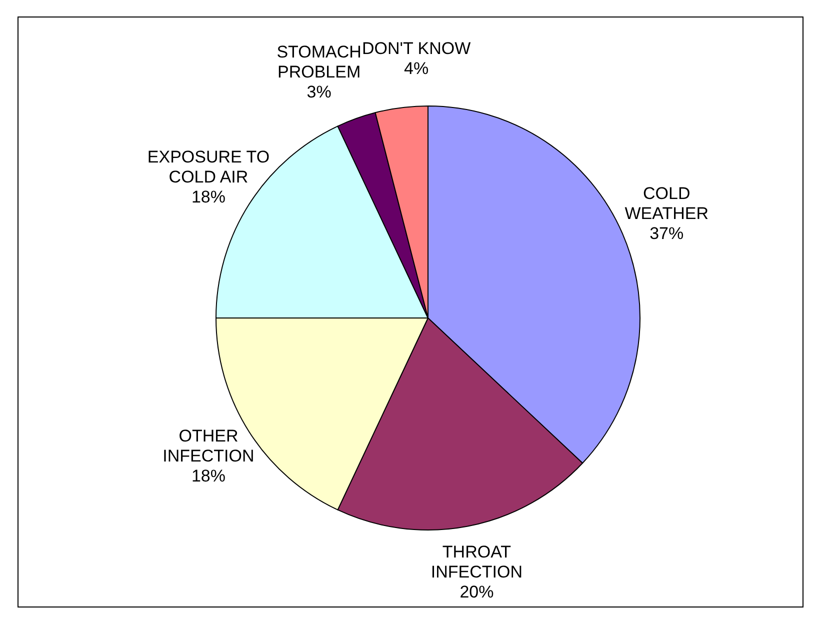 The height and width of the screenshot is (625, 821). I want to click on data-label: 37%, so click(667, 234).